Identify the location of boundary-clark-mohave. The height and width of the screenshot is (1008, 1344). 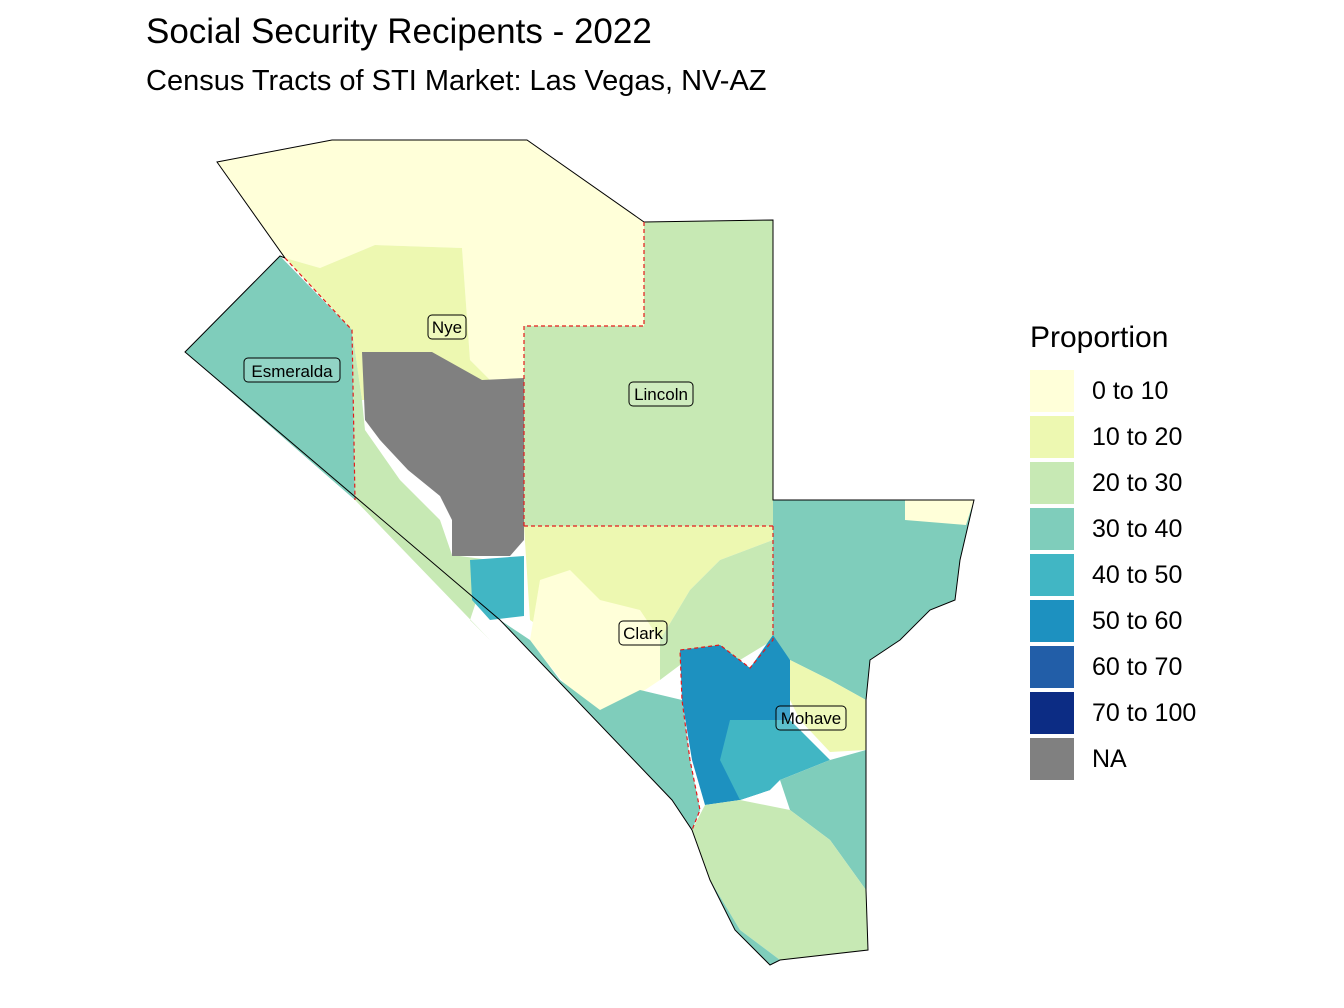
(726, 678).